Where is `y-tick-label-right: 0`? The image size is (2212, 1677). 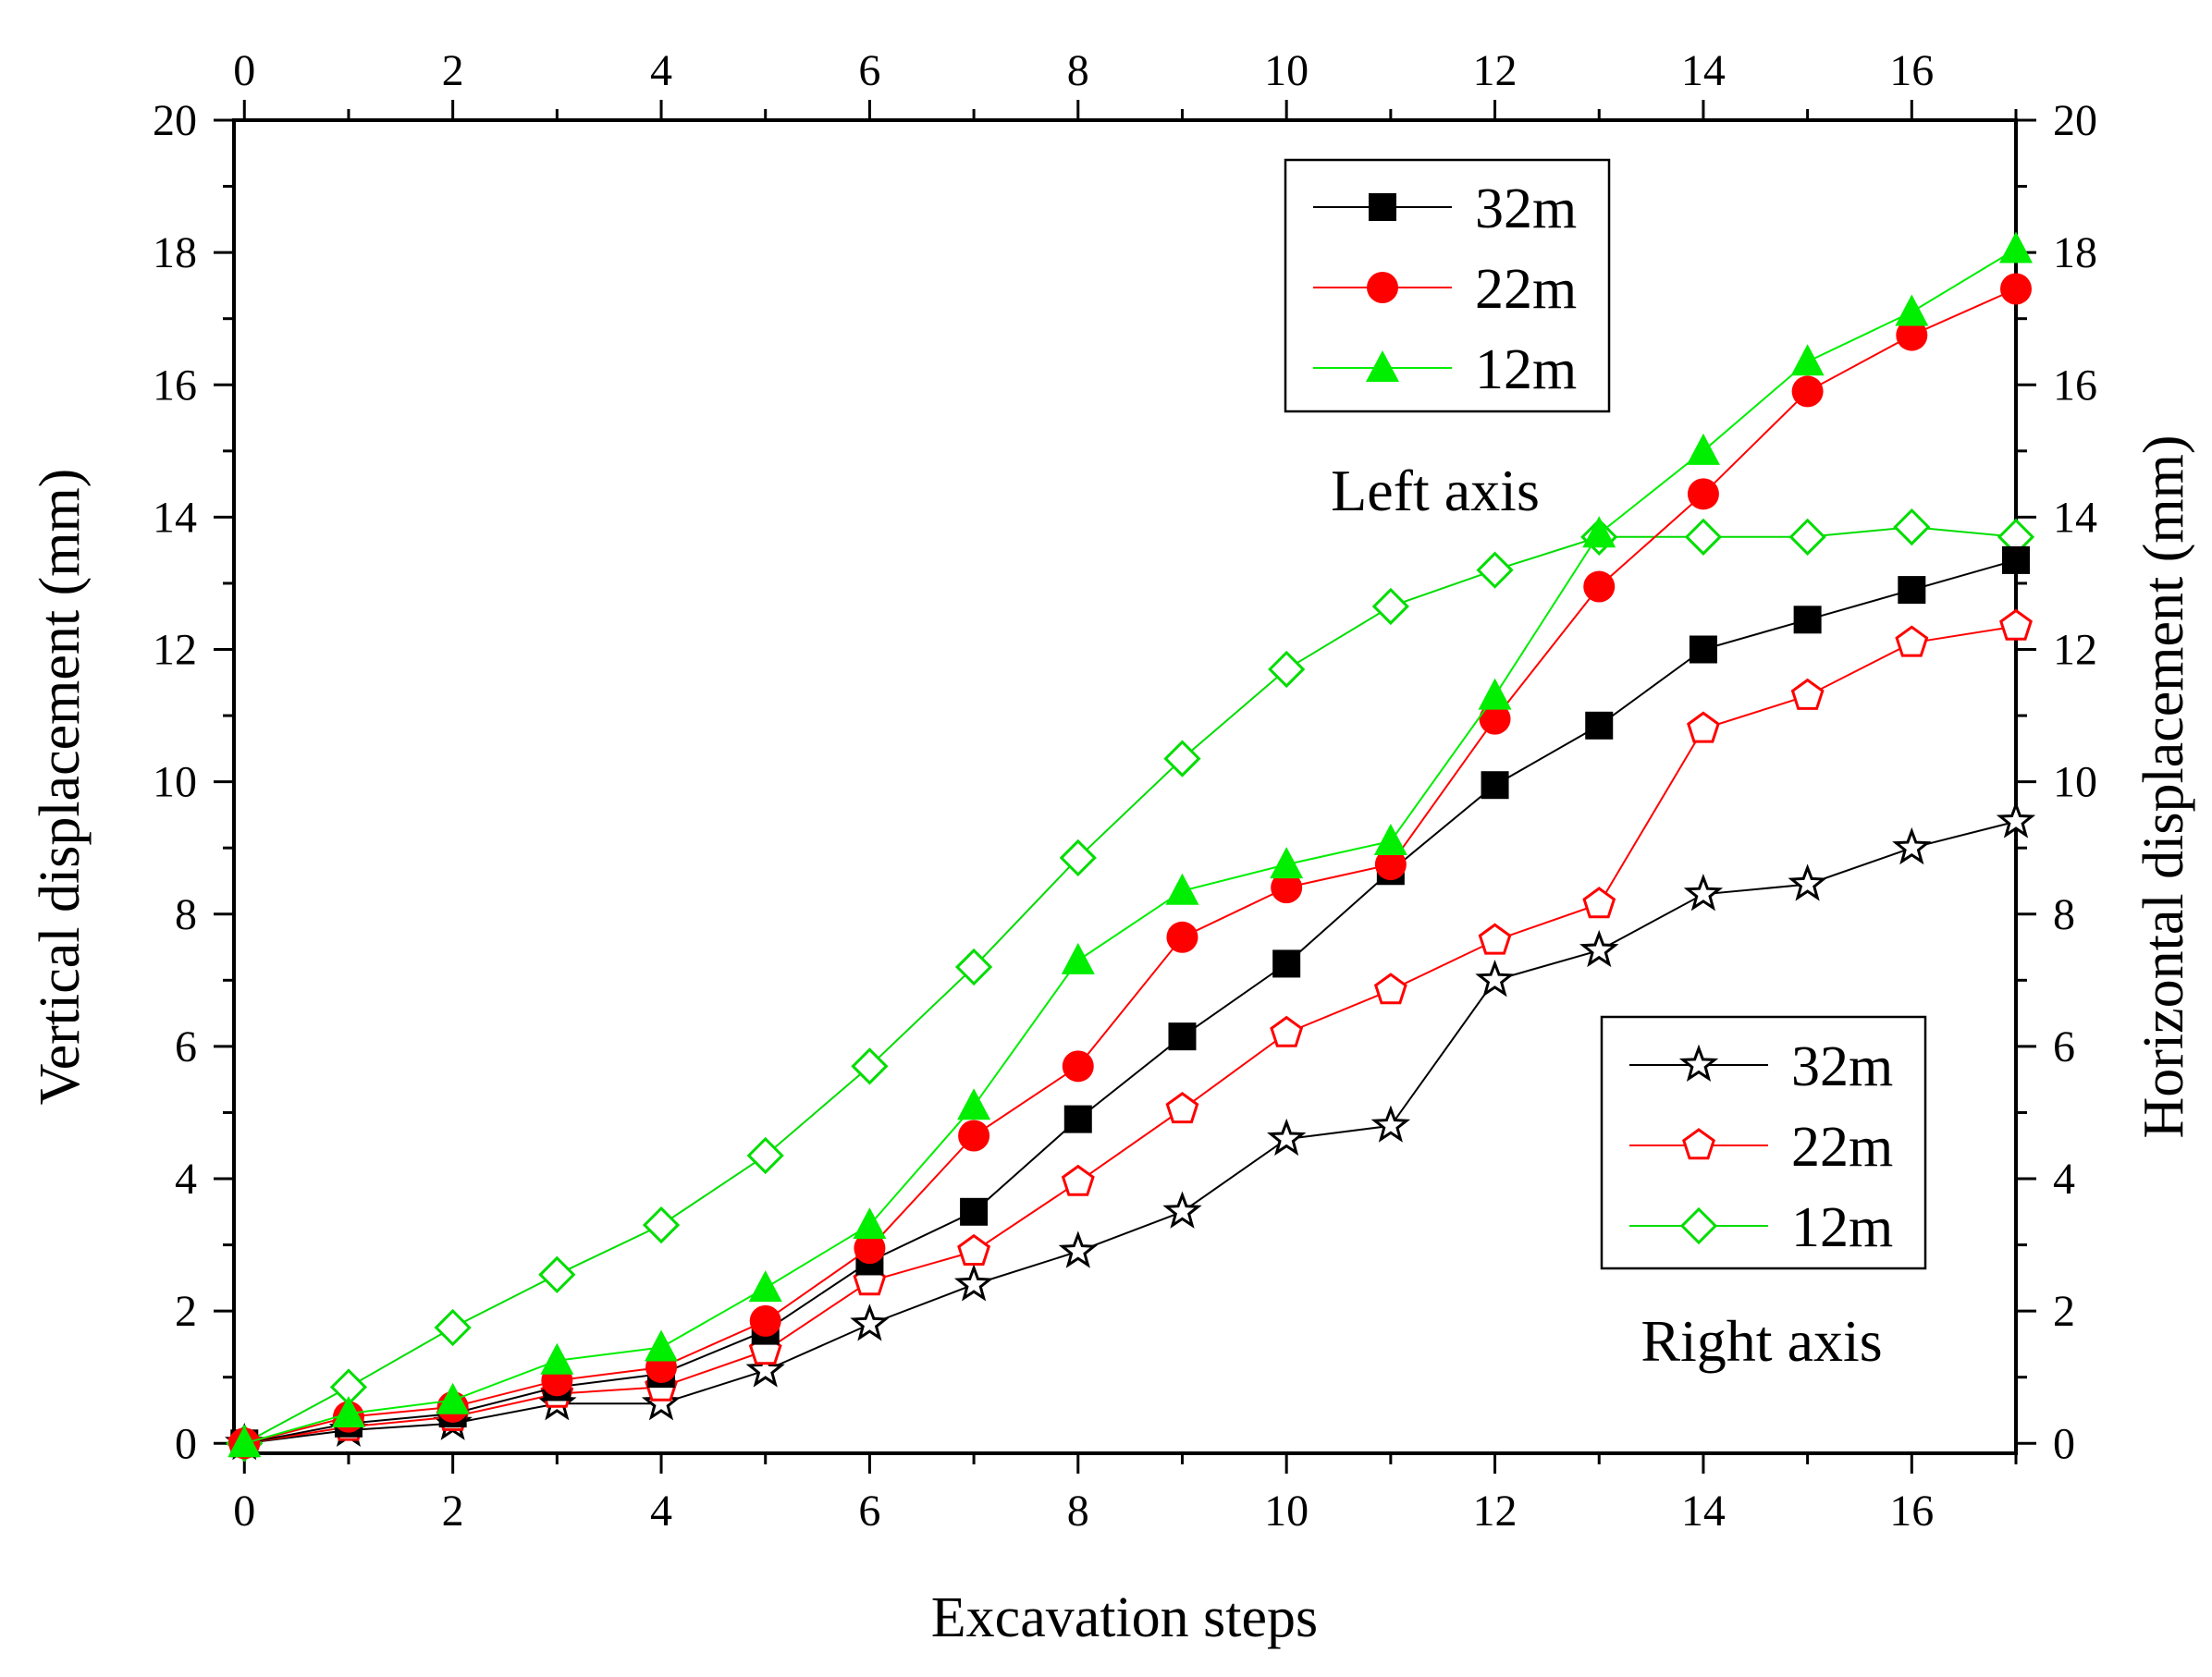 y-tick-label-right: 0 is located at coordinates (2064, 1443).